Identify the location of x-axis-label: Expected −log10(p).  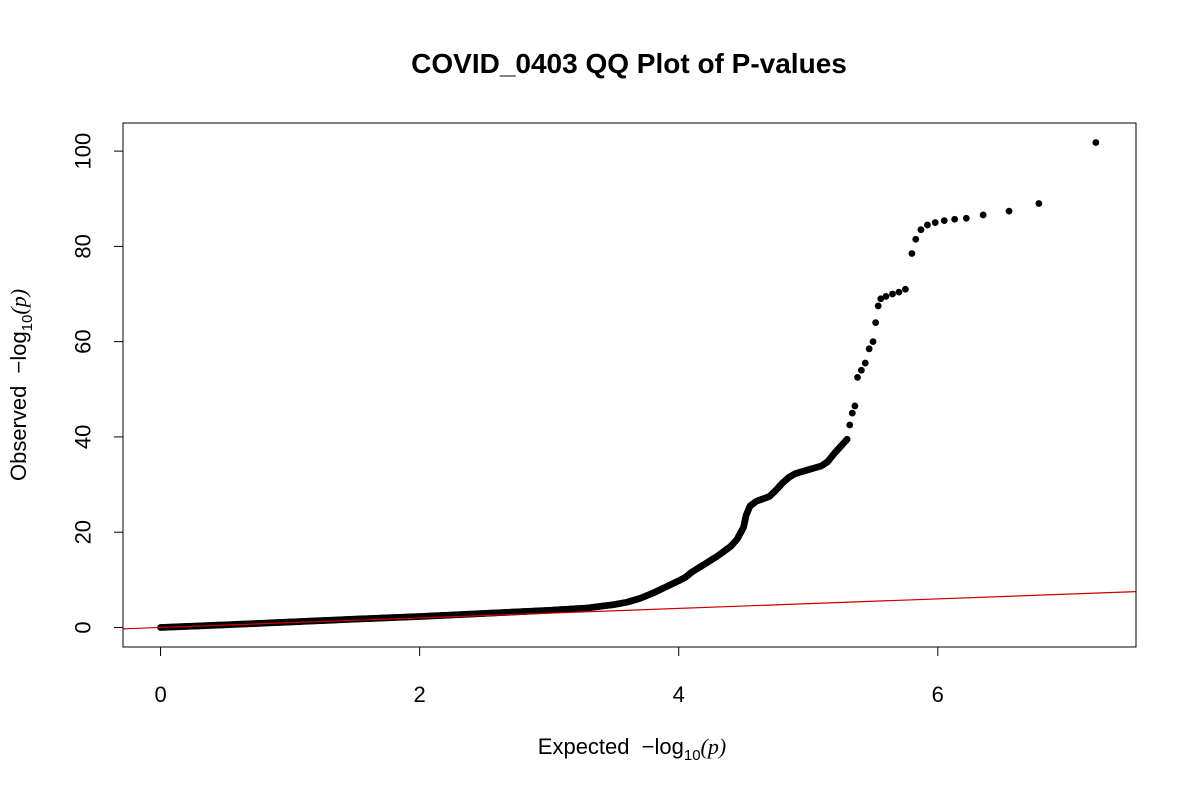
(632, 749).